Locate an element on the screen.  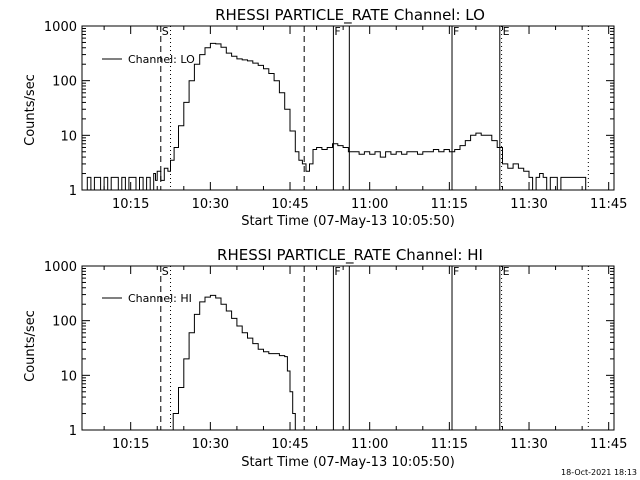
chart-title: RHESSI PARTICLE_RATE Channel: LO is located at coordinates (350, 15).